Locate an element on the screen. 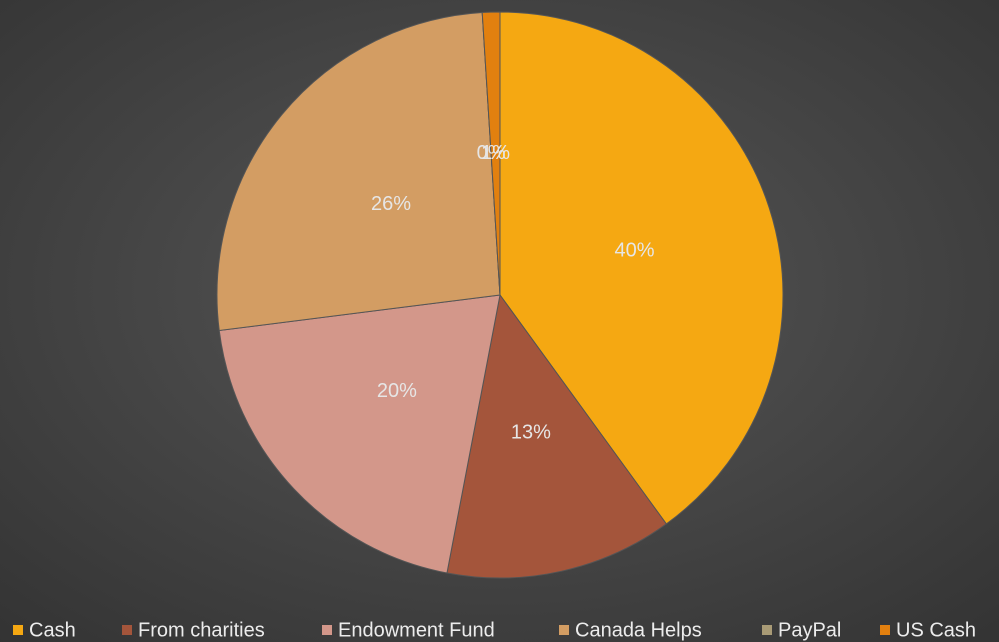 The image size is (999, 642). data-label: 40% is located at coordinates (635, 251).